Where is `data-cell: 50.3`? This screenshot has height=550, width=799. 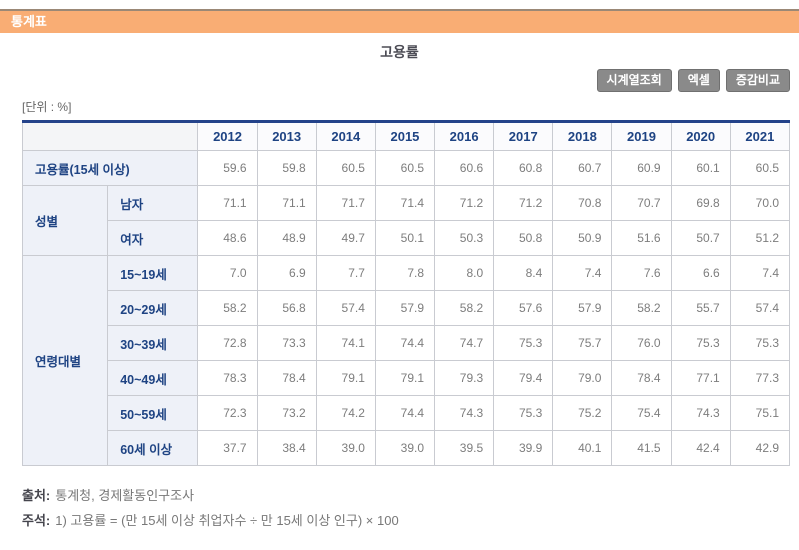 data-cell: 50.3 is located at coordinates (464, 238).